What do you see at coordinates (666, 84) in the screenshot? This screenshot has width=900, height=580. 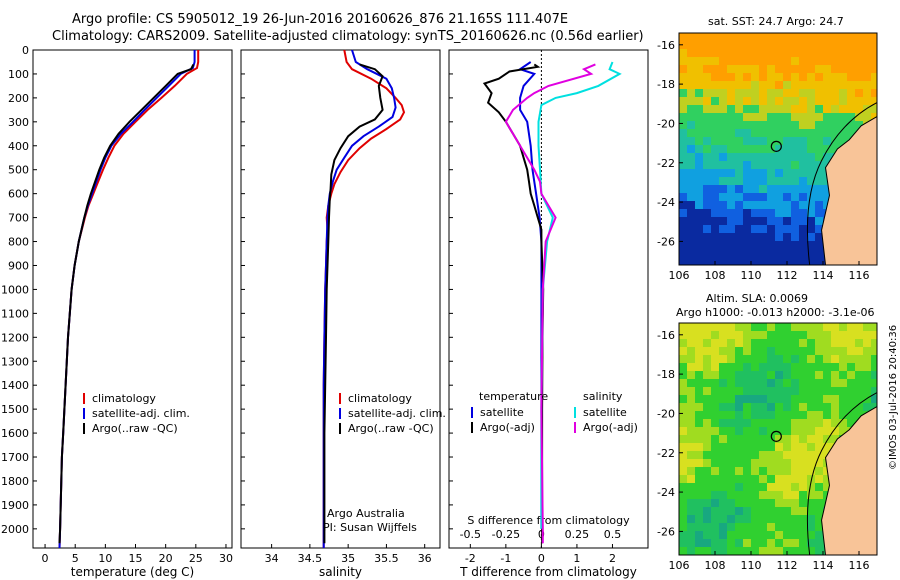 I see `map-y-tick-label: -18` at bounding box center [666, 84].